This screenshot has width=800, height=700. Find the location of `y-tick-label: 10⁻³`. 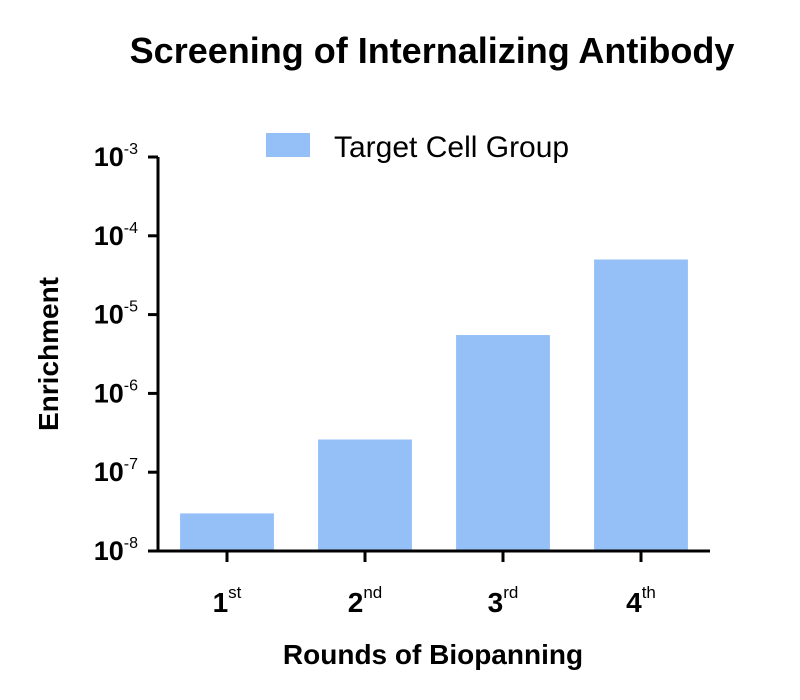

y-tick-label: 10⁻³ is located at coordinates (116, 156).